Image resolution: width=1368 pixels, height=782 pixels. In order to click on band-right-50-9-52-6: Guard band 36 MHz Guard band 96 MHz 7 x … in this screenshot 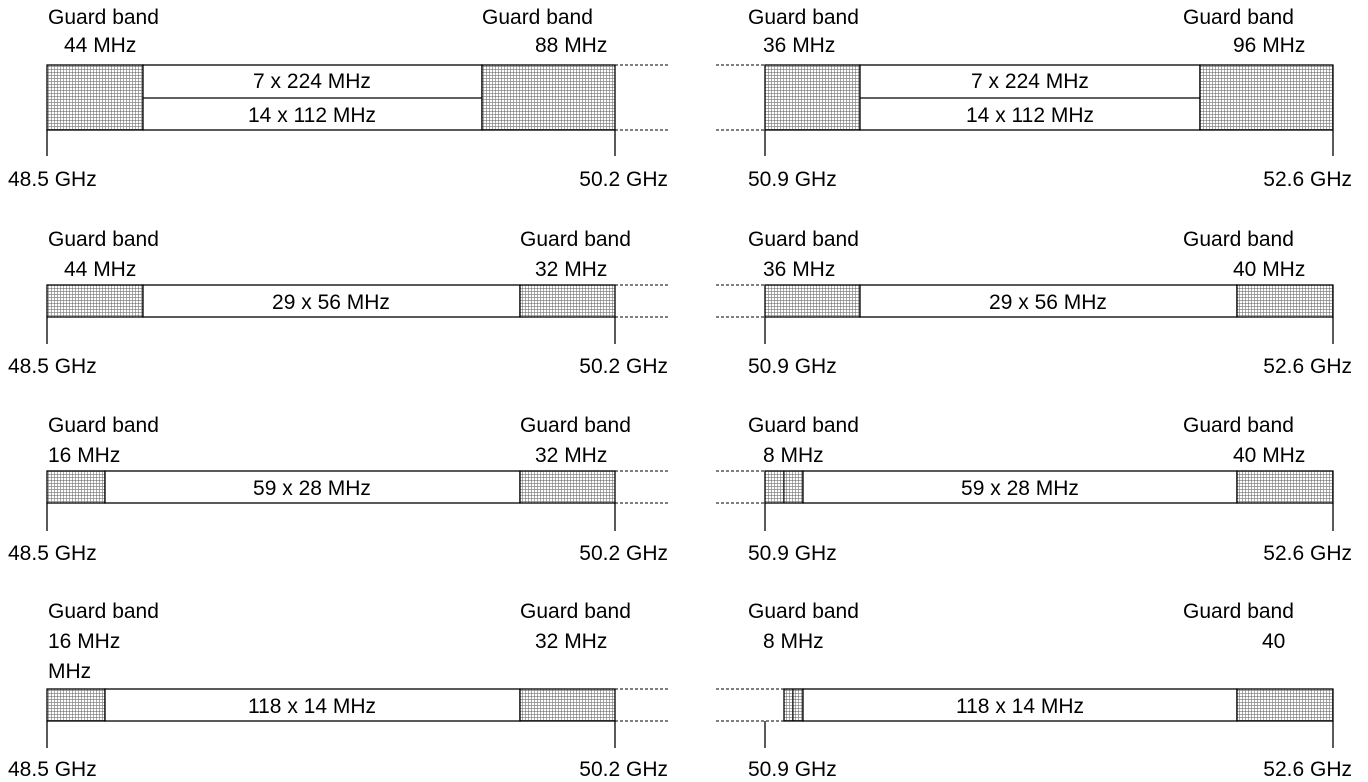, I will do `click(1034, 98)`.